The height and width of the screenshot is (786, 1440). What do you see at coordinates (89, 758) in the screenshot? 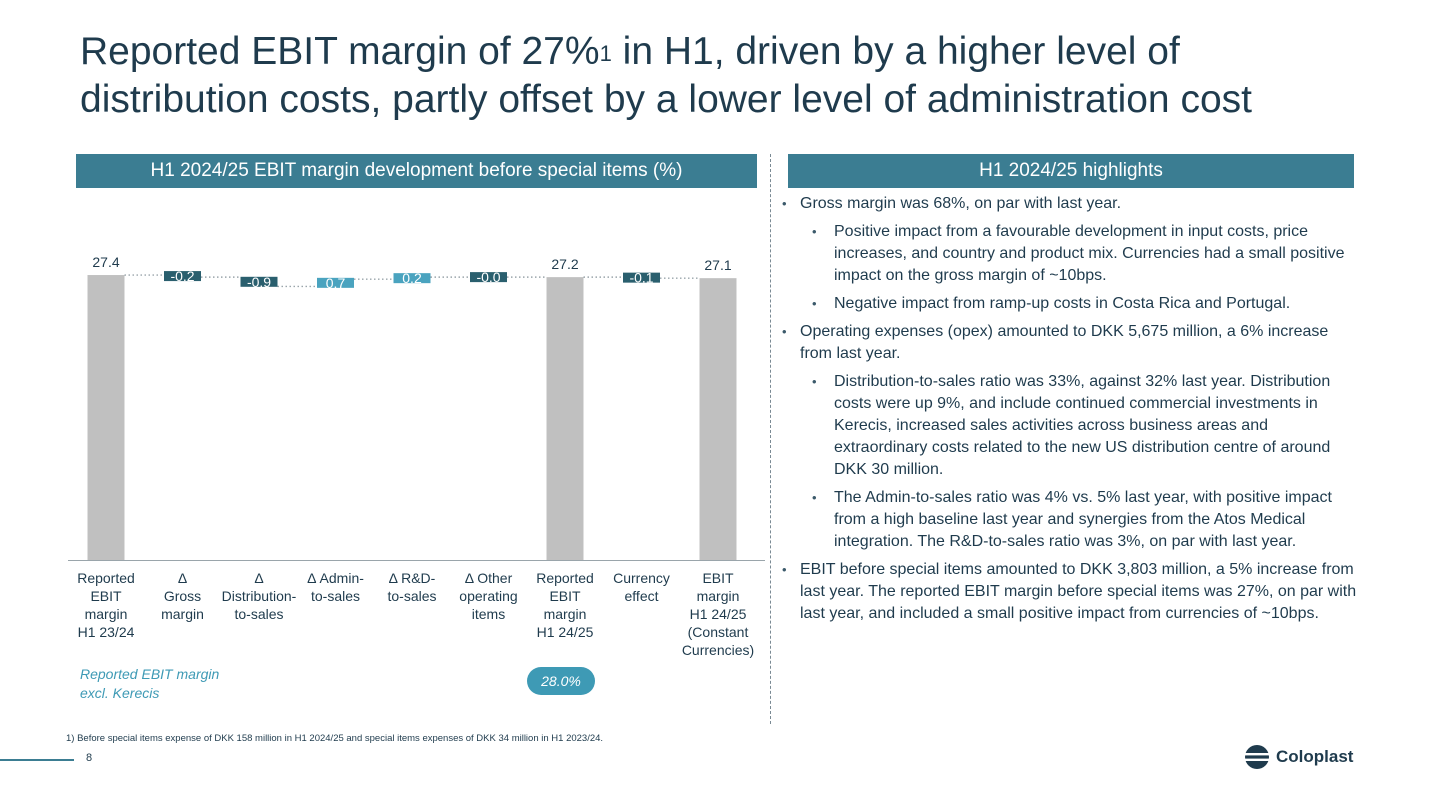
I see `page-number: 8` at bounding box center [89, 758].